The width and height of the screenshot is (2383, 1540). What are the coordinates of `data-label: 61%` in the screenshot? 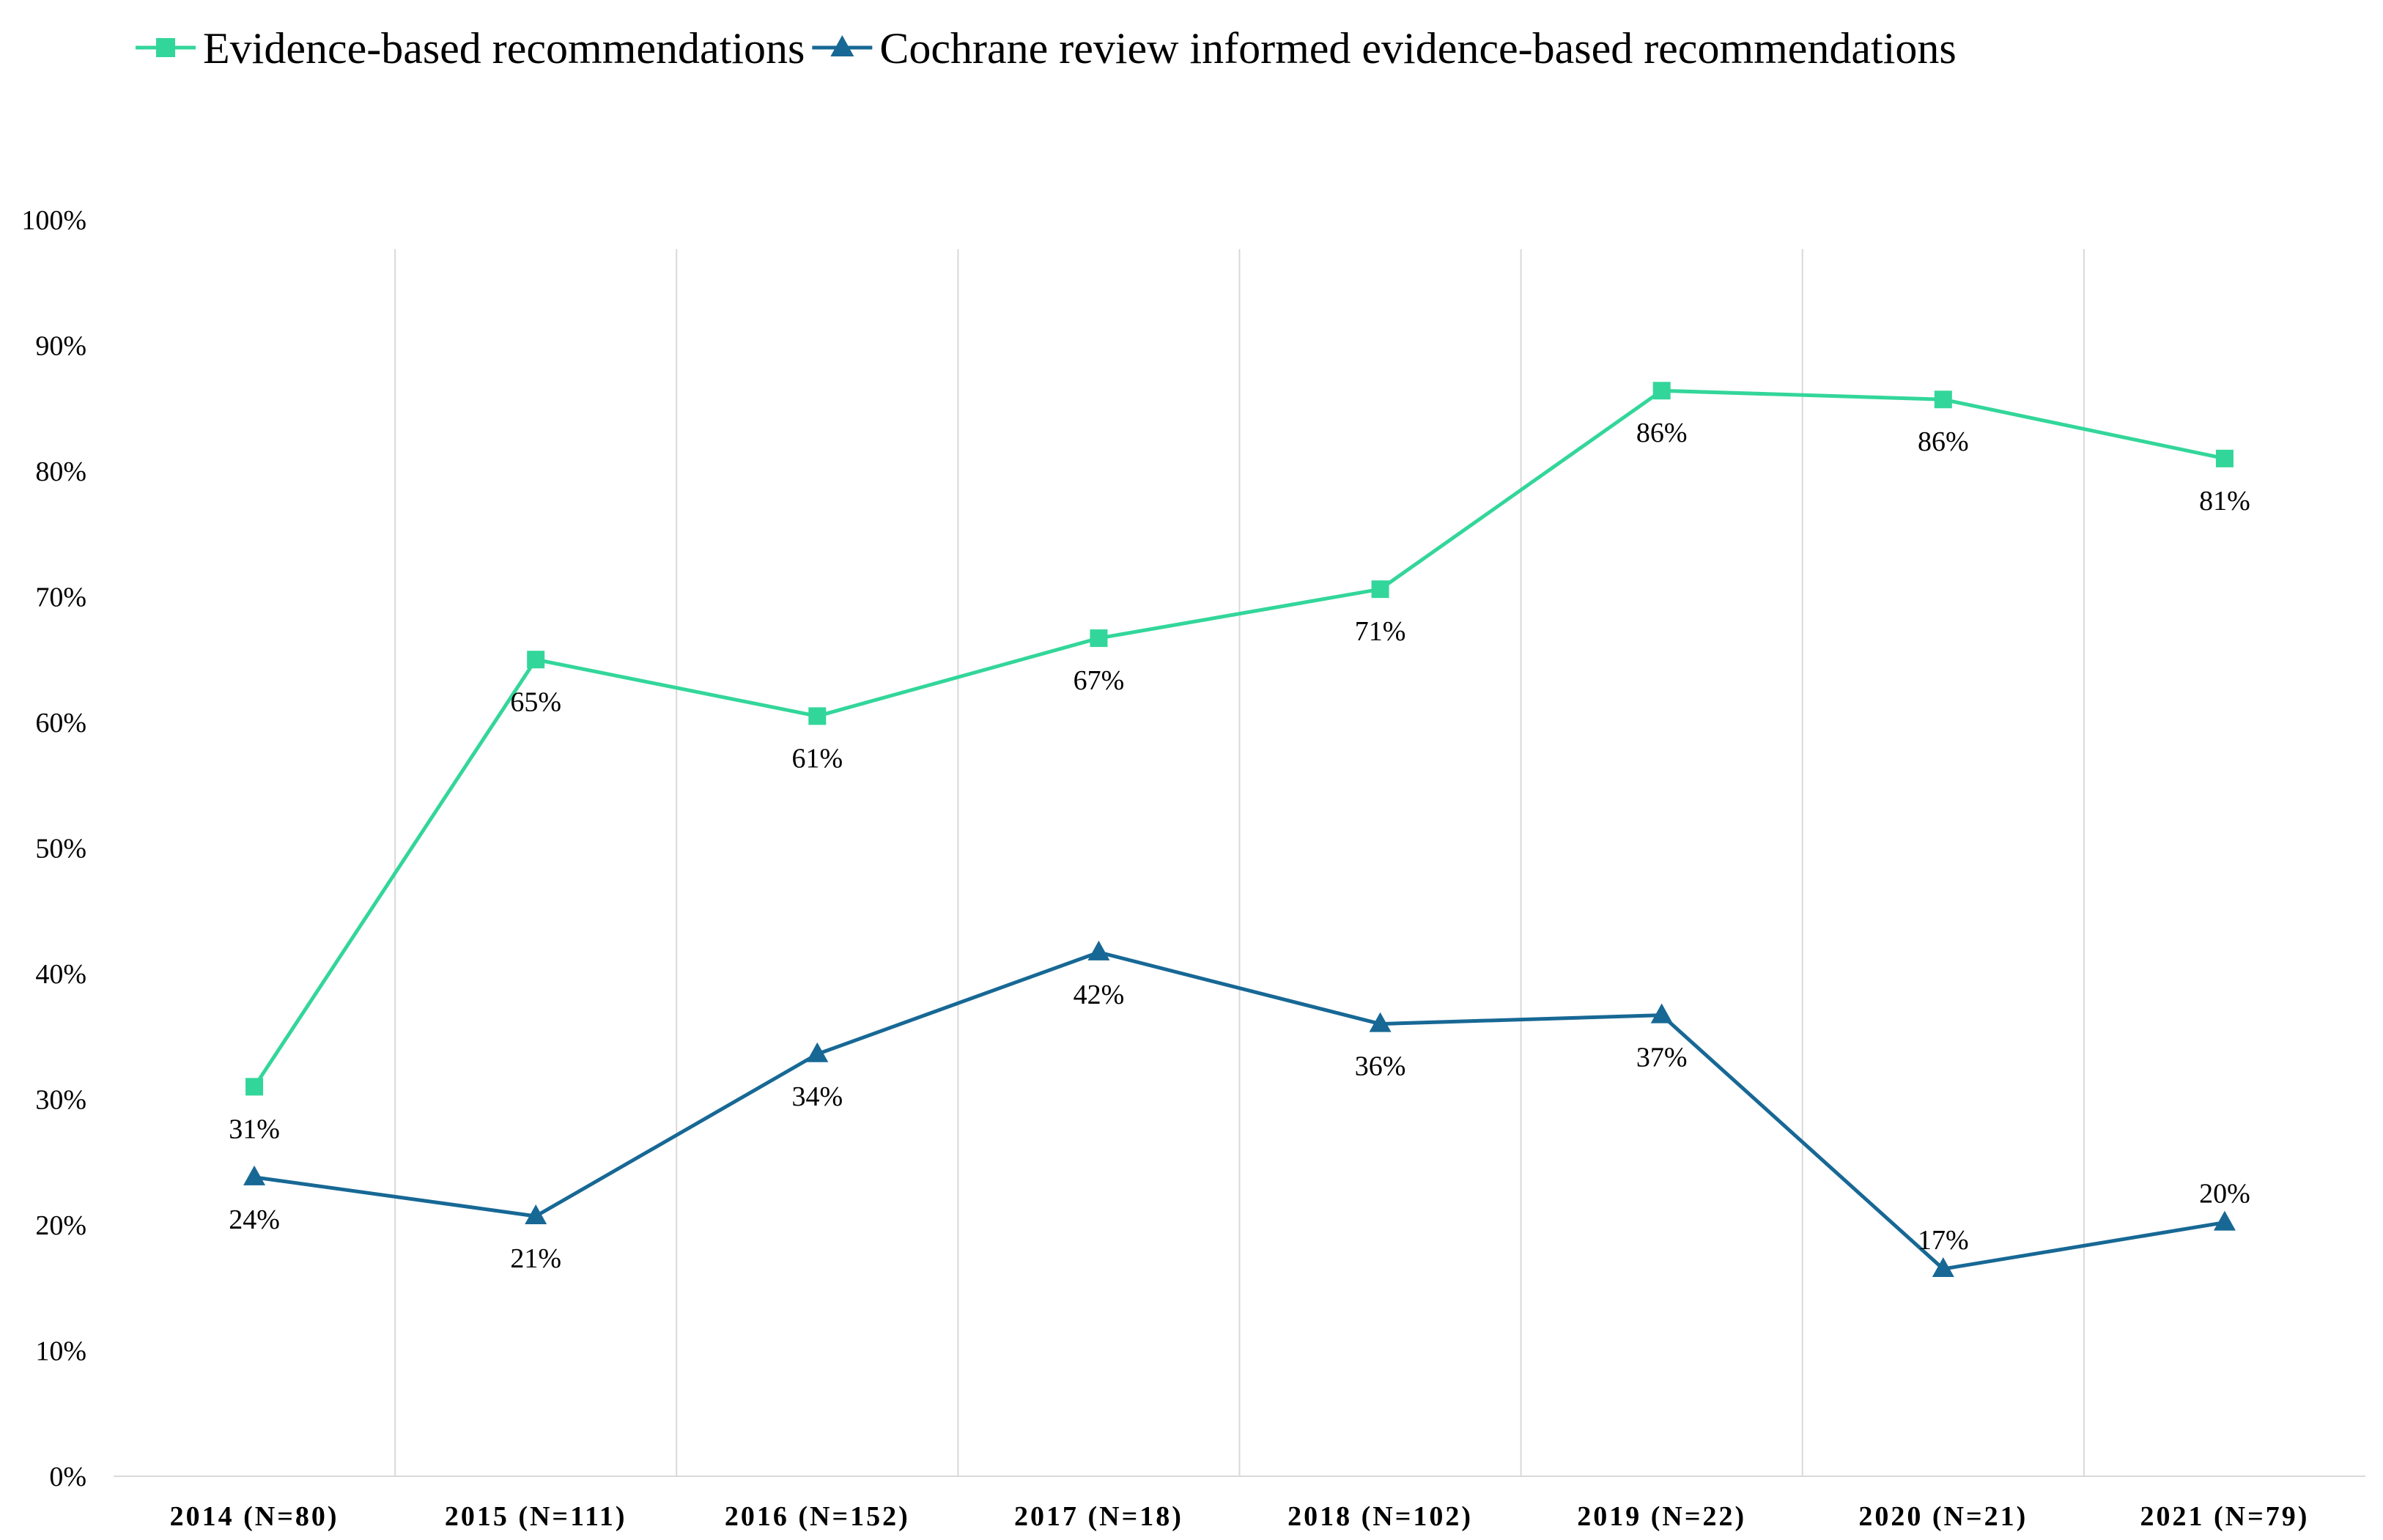 It's located at (817, 758).